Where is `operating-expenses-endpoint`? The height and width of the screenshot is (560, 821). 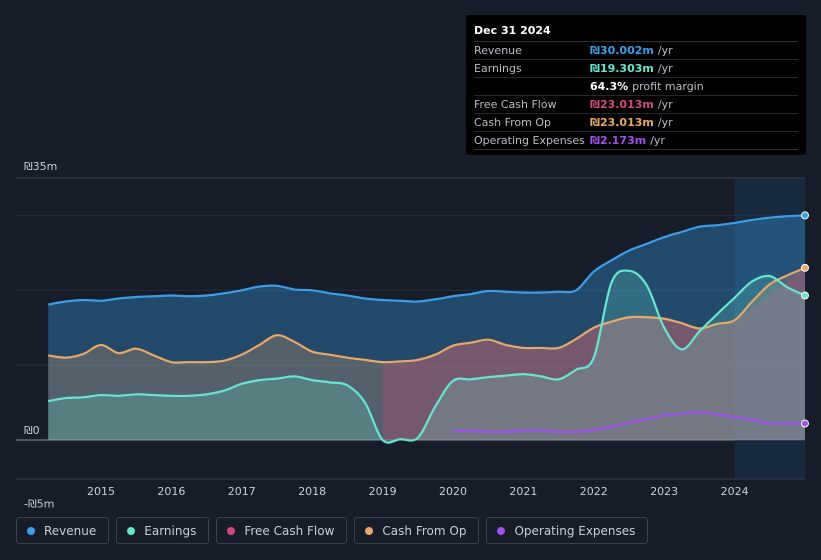
operating-expenses-endpoint is located at coordinates (805, 423).